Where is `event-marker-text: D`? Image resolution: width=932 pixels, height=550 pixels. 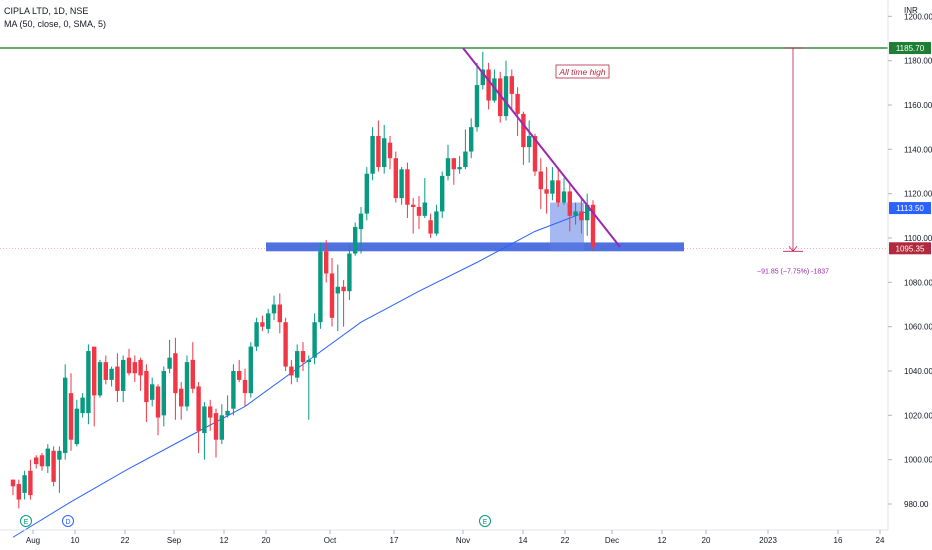 event-marker-text: D is located at coordinates (67, 522).